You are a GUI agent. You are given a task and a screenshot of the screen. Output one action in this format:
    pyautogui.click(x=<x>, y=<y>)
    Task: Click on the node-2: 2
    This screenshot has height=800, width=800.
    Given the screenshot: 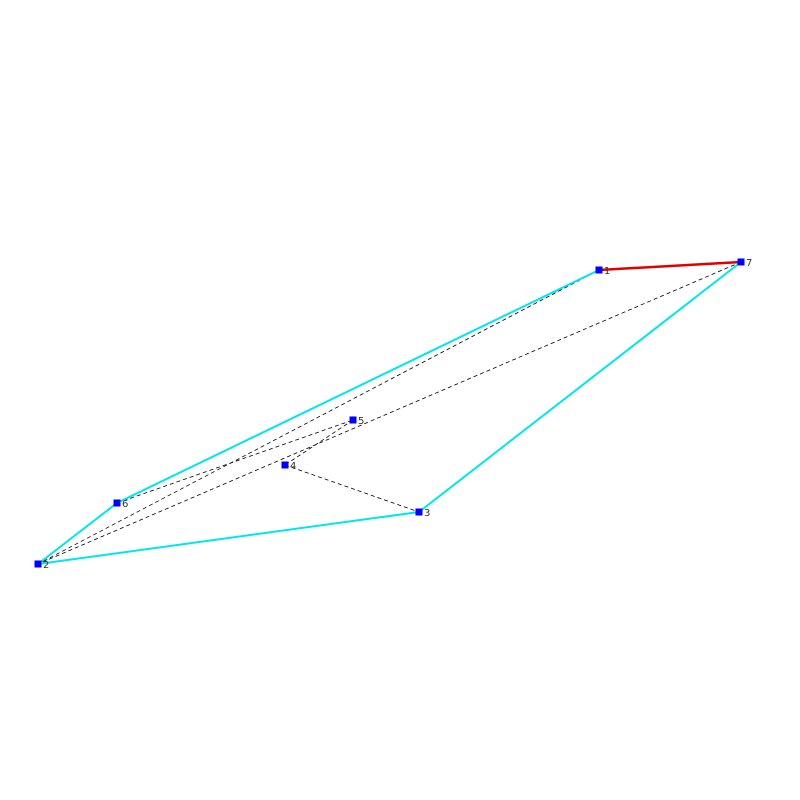 What is the action you would take?
    pyautogui.click(x=41, y=565)
    